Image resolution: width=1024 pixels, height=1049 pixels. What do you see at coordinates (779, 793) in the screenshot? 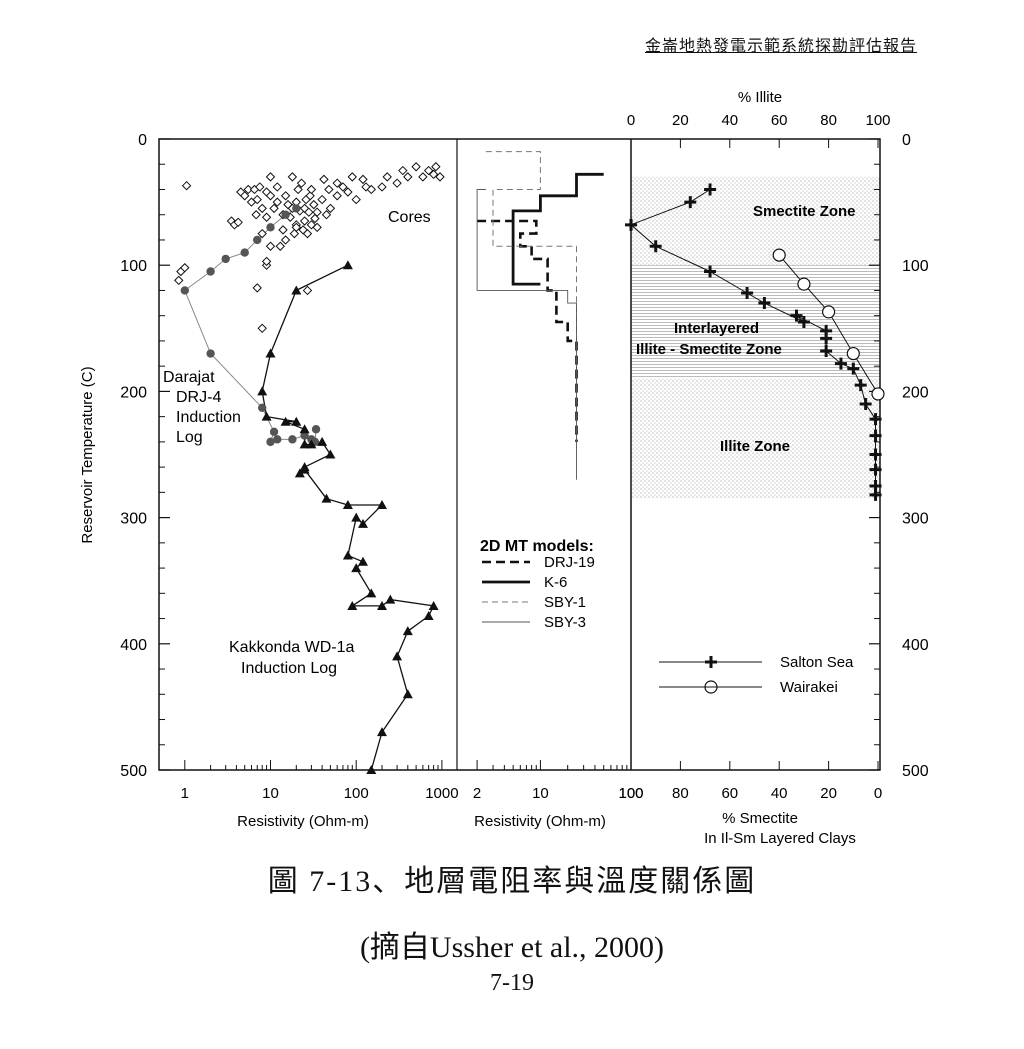
I see `right-bottom-tick-label: 40` at bounding box center [779, 793].